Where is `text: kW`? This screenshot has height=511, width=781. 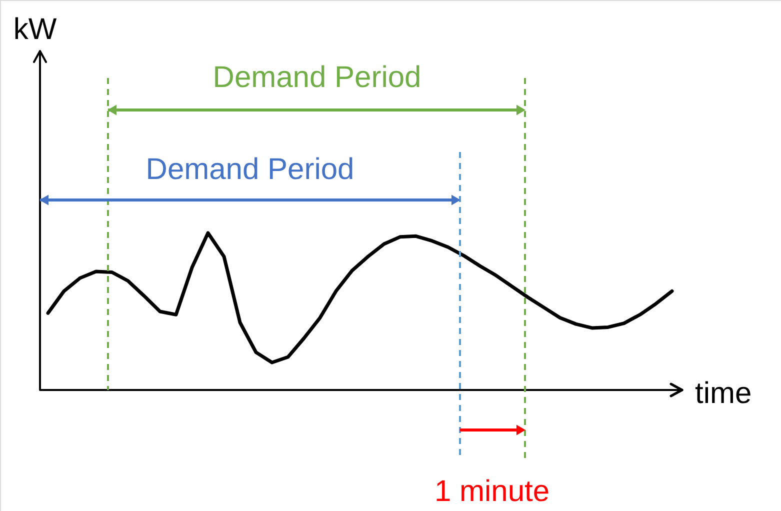 text: kW is located at coordinates (35, 29).